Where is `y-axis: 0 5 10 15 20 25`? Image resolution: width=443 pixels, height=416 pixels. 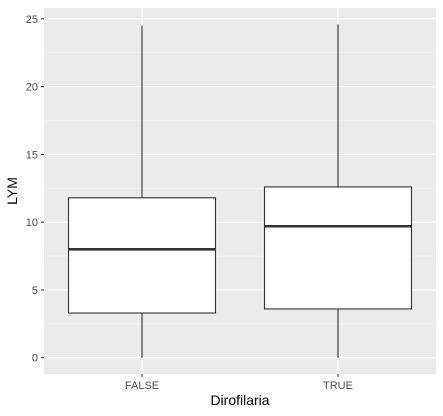 y-axis: 0 5 10 15 20 25 is located at coordinates (35, 189).